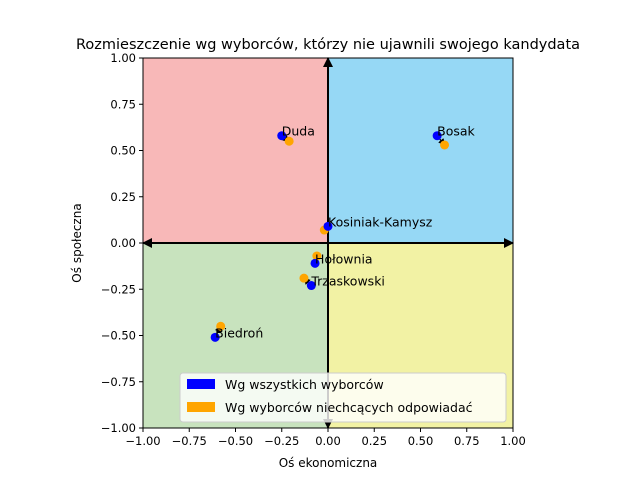 The image size is (640, 480). Describe the element at coordinates (311, 286) in the screenshot. I see `point-all-trzaskowski` at that location.